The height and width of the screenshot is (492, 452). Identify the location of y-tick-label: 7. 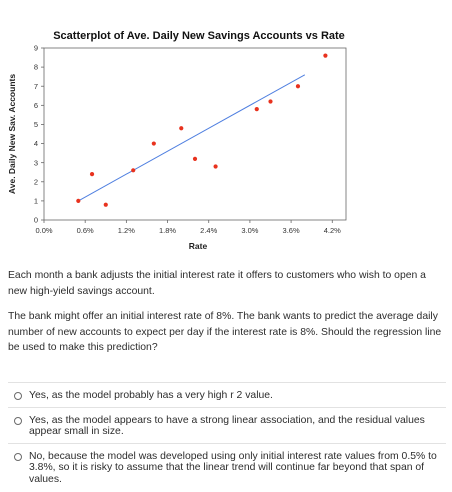
(36, 86).